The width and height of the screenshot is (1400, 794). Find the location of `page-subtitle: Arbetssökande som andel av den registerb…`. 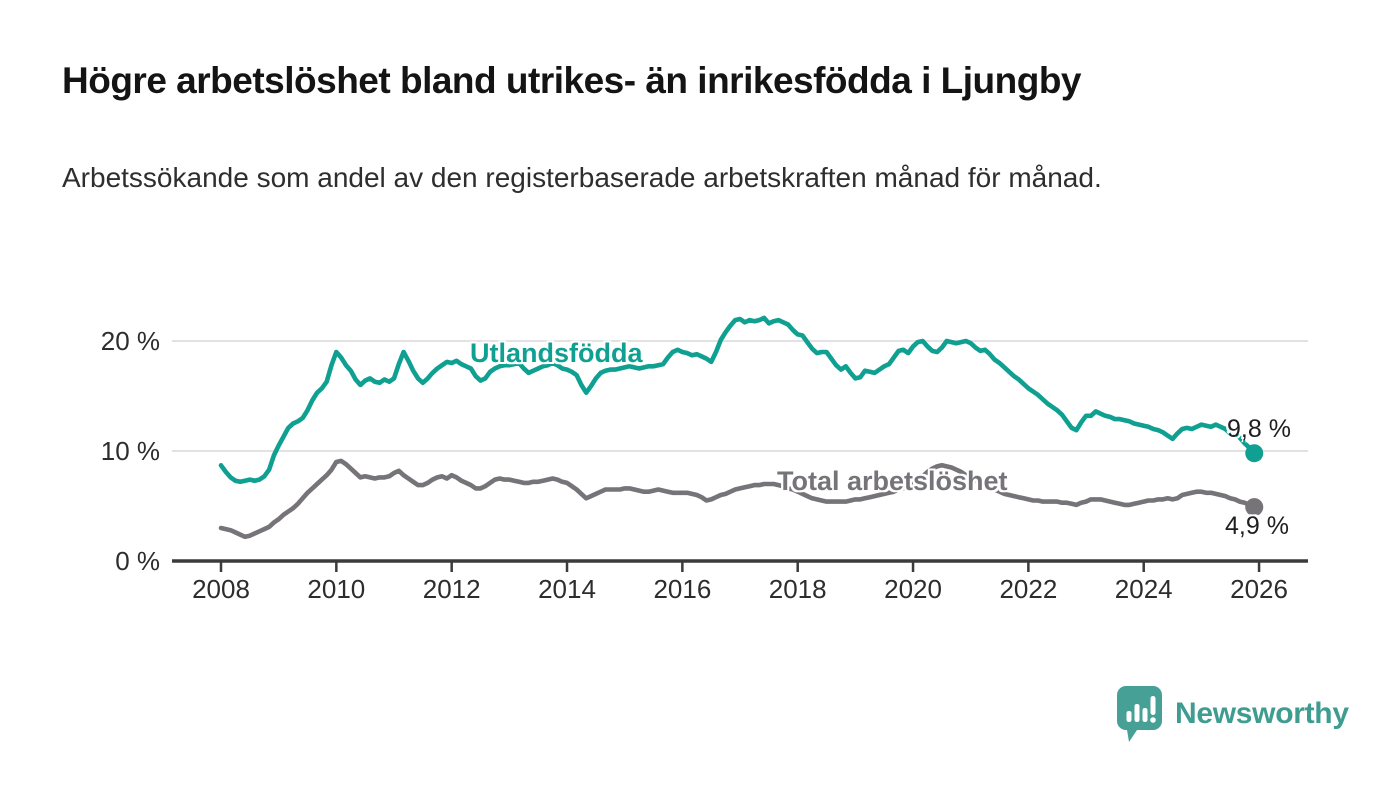

page-subtitle: Arbetssökande som andel av den registerb… is located at coordinates (582, 177).